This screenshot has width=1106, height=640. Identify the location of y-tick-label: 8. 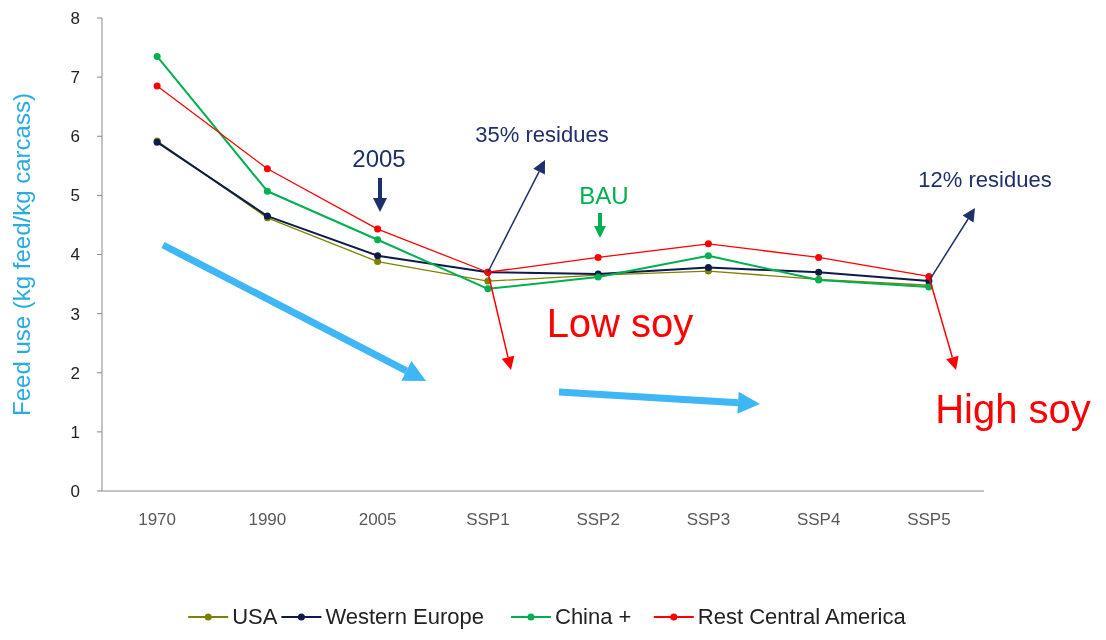
(75, 18).